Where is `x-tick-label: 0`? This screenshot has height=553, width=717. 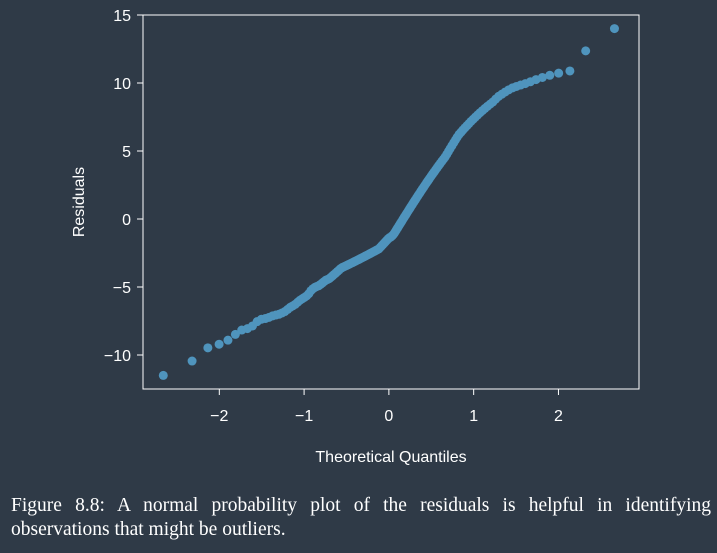
x-tick-label: 0 is located at coordinates (388, 416).